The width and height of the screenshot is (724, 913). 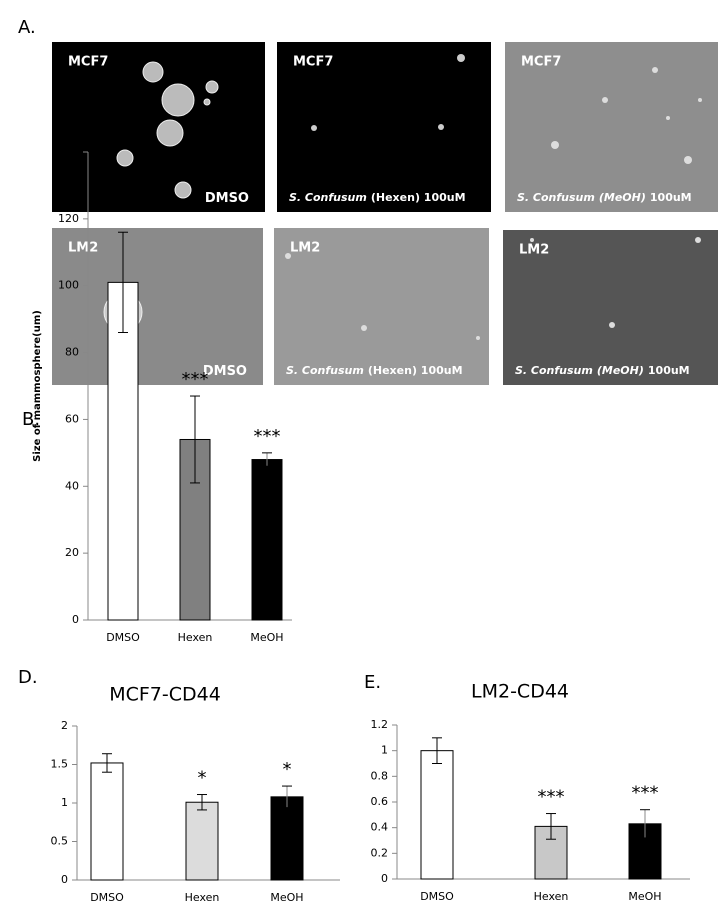 What do you see at coordinates (380, 852) in the screenshot?
I see `y-tick-label: 0.2` at bounding box center [380, 852].